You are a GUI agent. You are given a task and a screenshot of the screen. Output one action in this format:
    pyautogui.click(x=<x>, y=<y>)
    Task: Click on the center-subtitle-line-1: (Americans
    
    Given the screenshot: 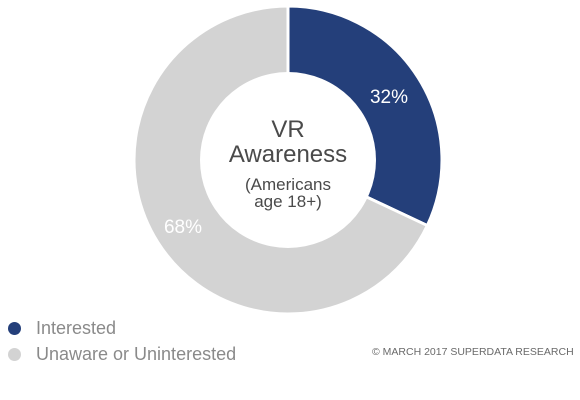 What is the action you would take?
    pyautogui.click(x=288, y=184)
    